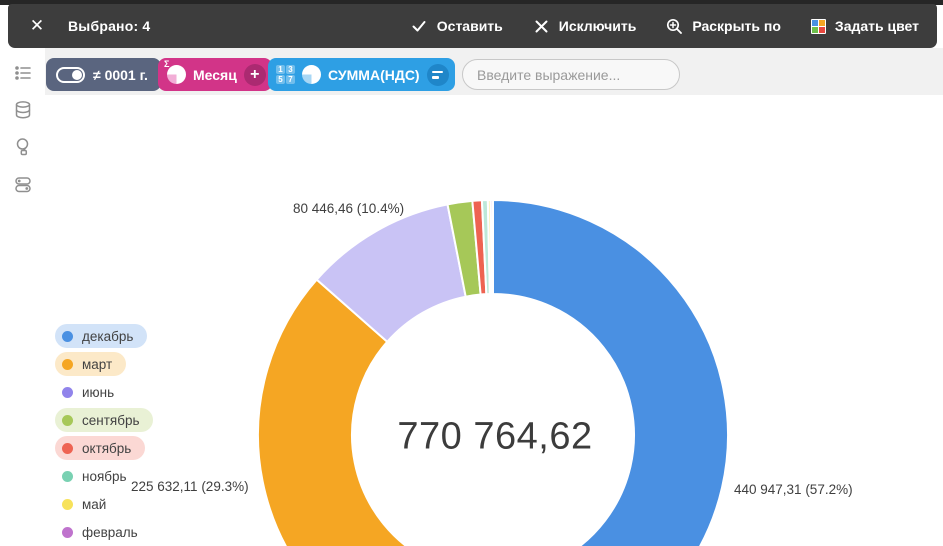 This screenshot has width=943, height=546. I want to click on check-icon, so click(419, 26).